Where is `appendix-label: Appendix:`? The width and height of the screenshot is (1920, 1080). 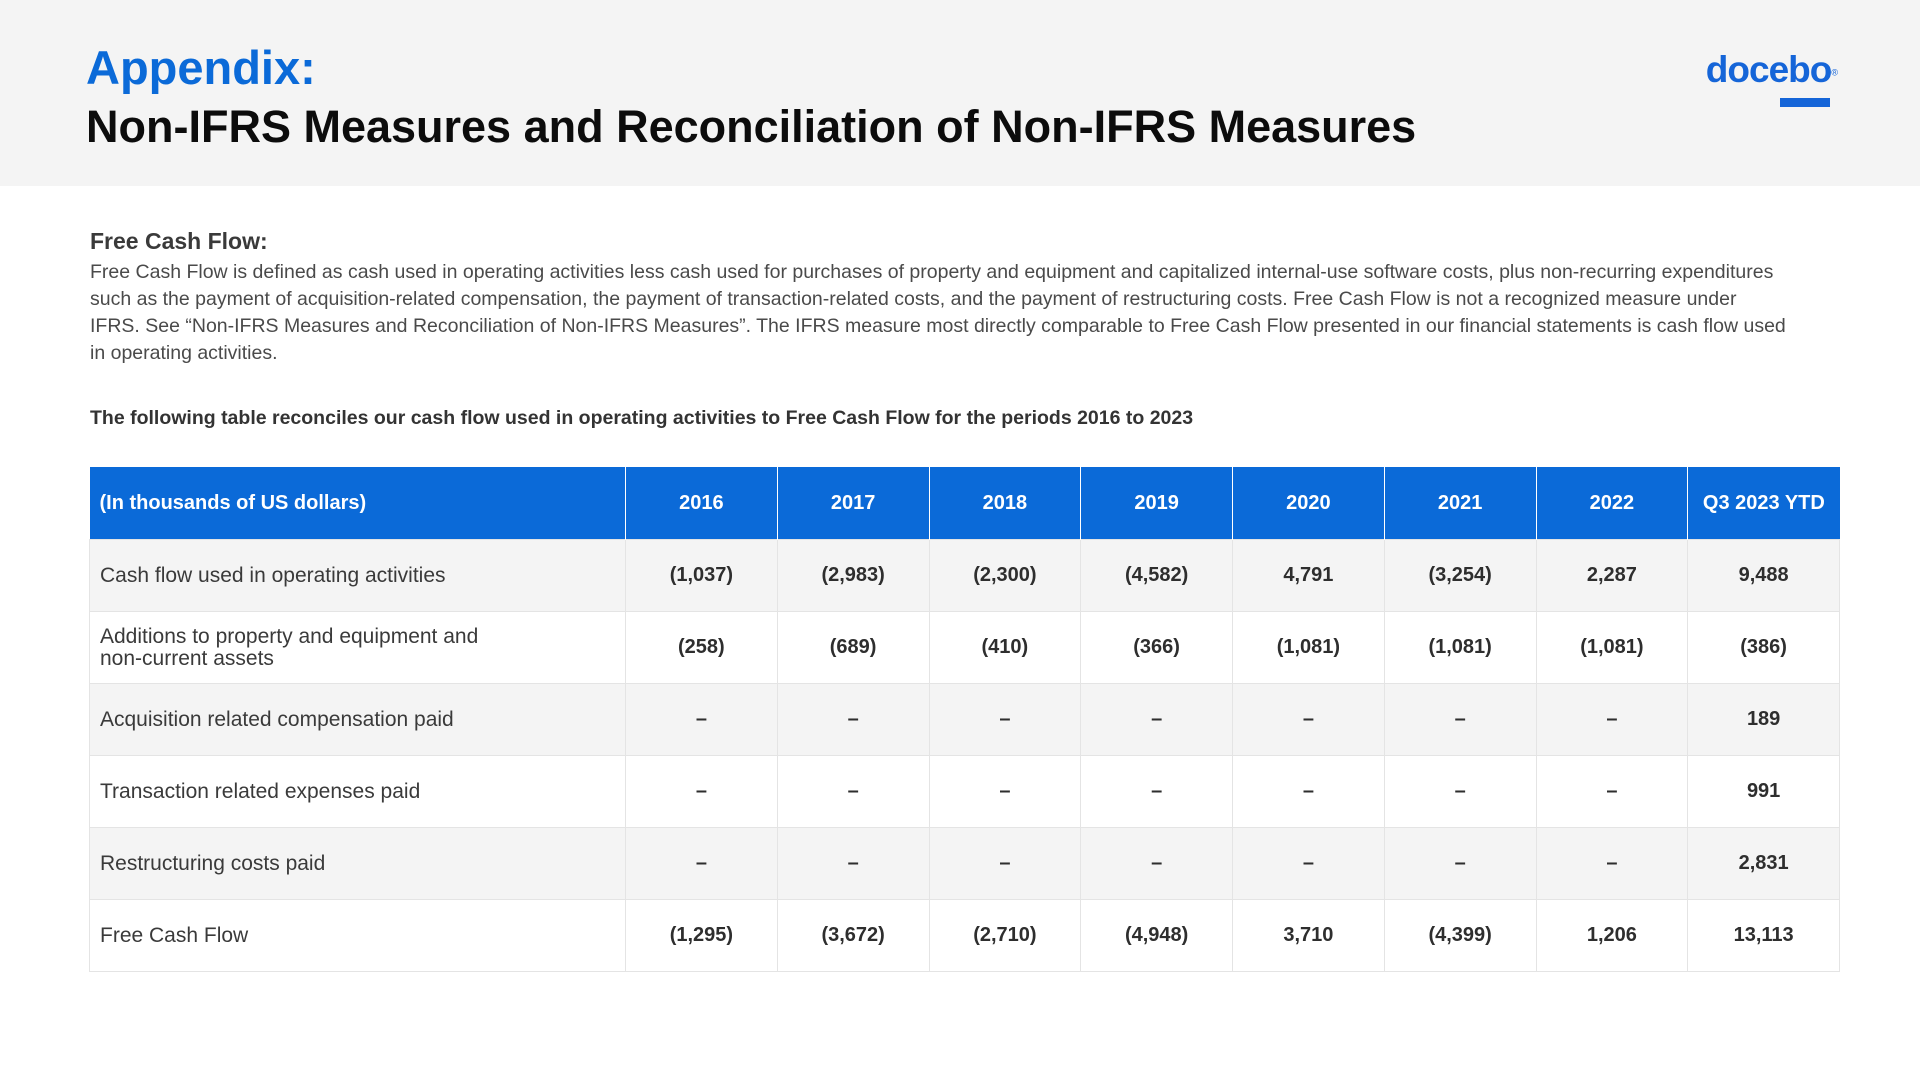
appendix-label: Appendix: is located at coordinates (201, 67).